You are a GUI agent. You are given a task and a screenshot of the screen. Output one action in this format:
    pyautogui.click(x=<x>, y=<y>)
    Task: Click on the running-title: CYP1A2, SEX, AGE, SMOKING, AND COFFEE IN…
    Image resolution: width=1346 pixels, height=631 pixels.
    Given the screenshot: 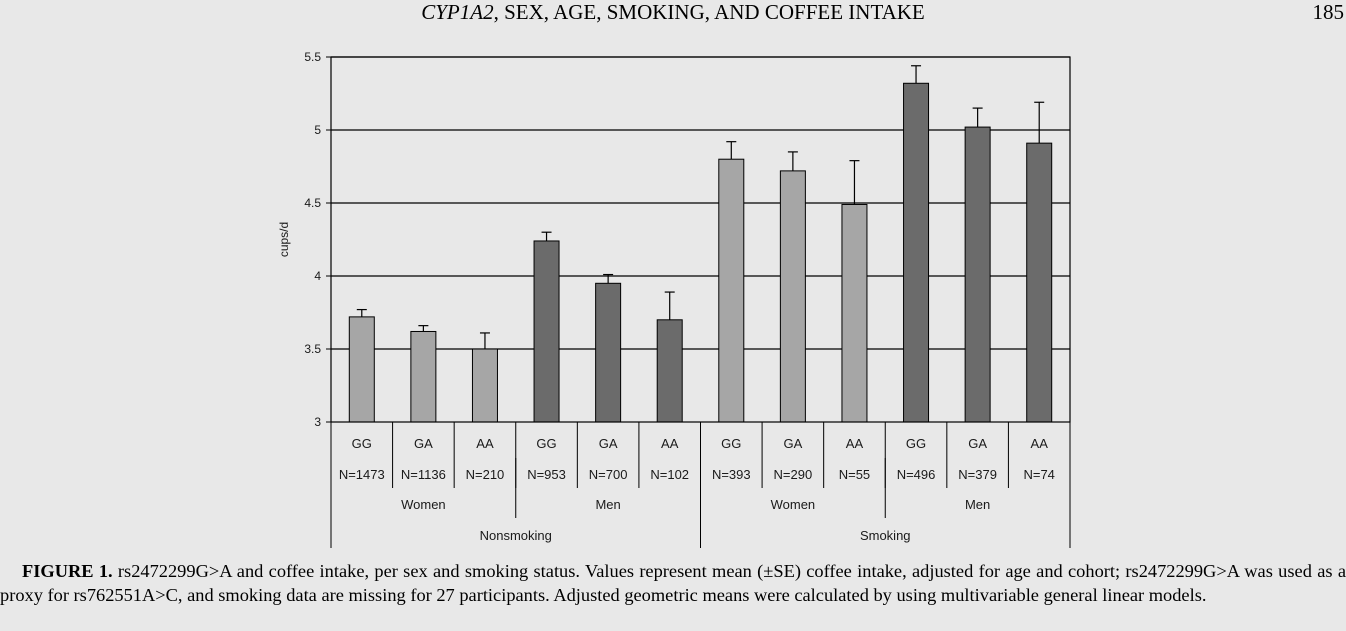 What is the action you would take?
    pyautogui.click(x=673, y=12)
    